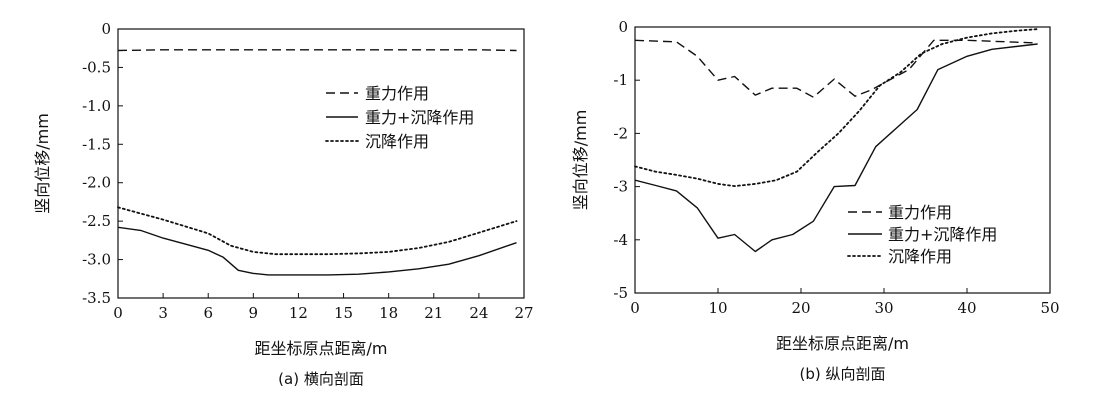 This screenshot has width=1093, height=401. Describe the element at coordinates (397, 93) in the screenshot. I see `chart-a-legend-label-gravity: 重力作用` at that location.